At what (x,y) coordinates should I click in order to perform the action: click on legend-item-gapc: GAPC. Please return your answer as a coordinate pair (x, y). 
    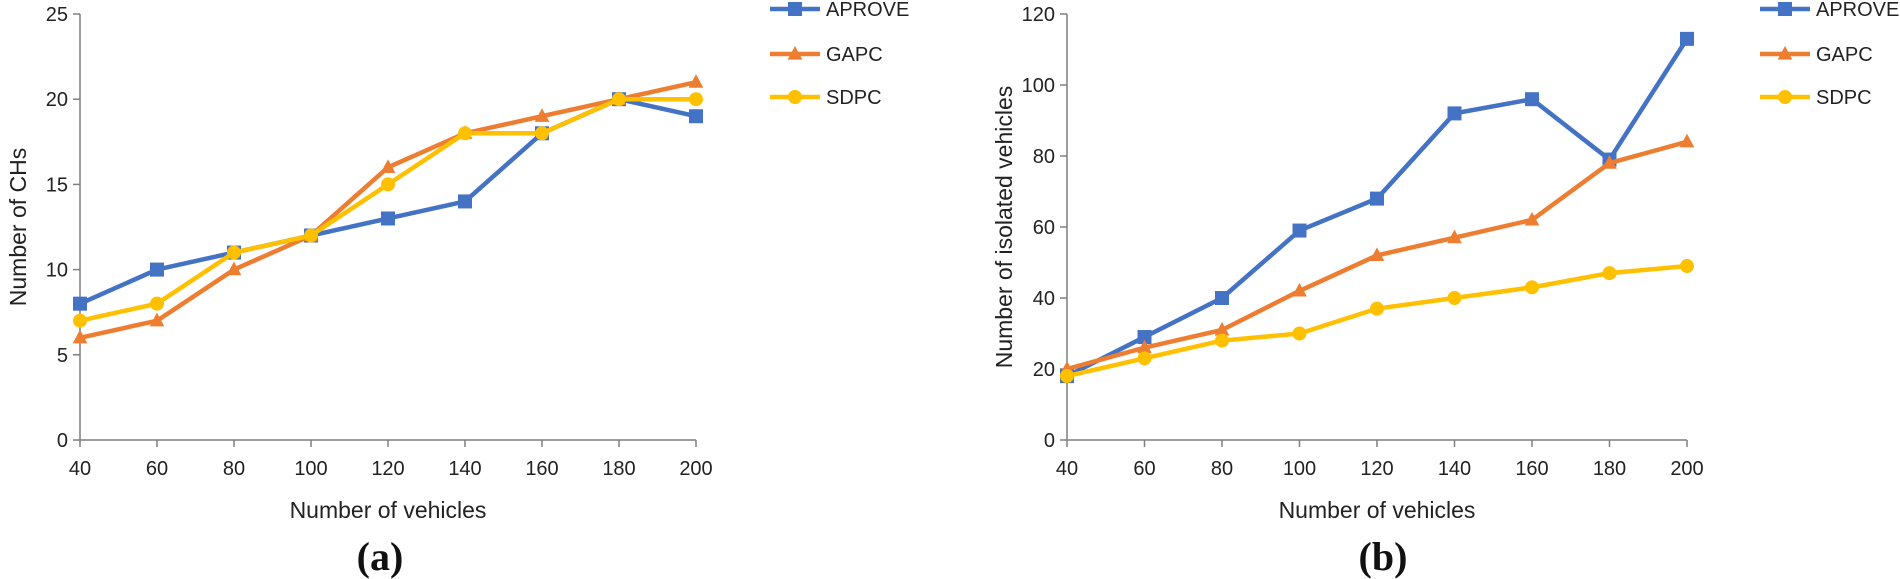
    Looking at the image, I should click on (826, 55).